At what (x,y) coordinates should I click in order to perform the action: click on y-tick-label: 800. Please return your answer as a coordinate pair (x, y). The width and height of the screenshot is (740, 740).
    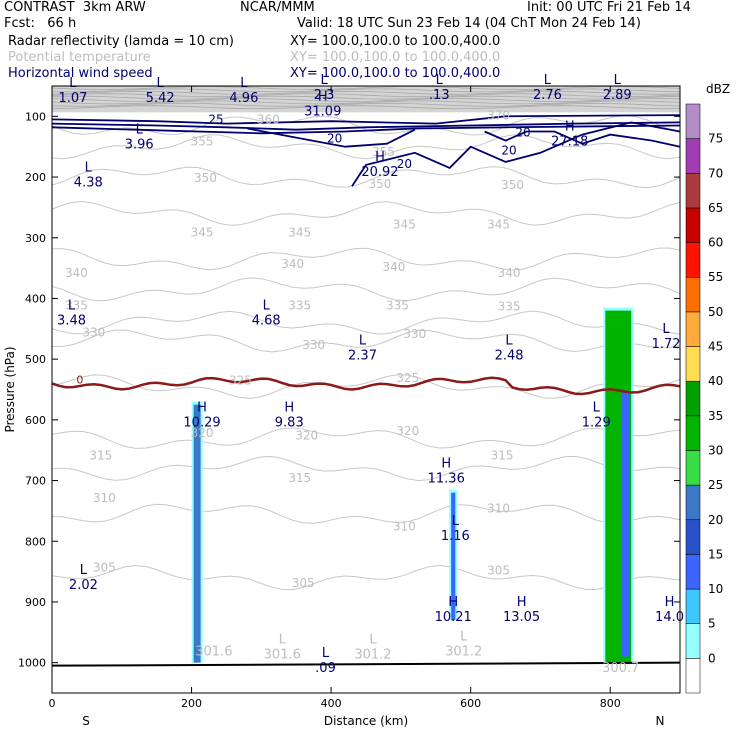
    Looking at the image, I should click on (35, 541).